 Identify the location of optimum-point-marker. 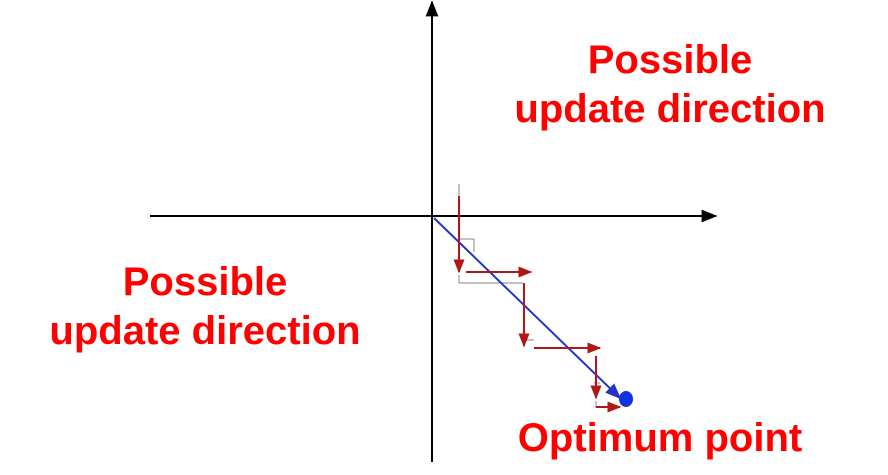
(626, 399).